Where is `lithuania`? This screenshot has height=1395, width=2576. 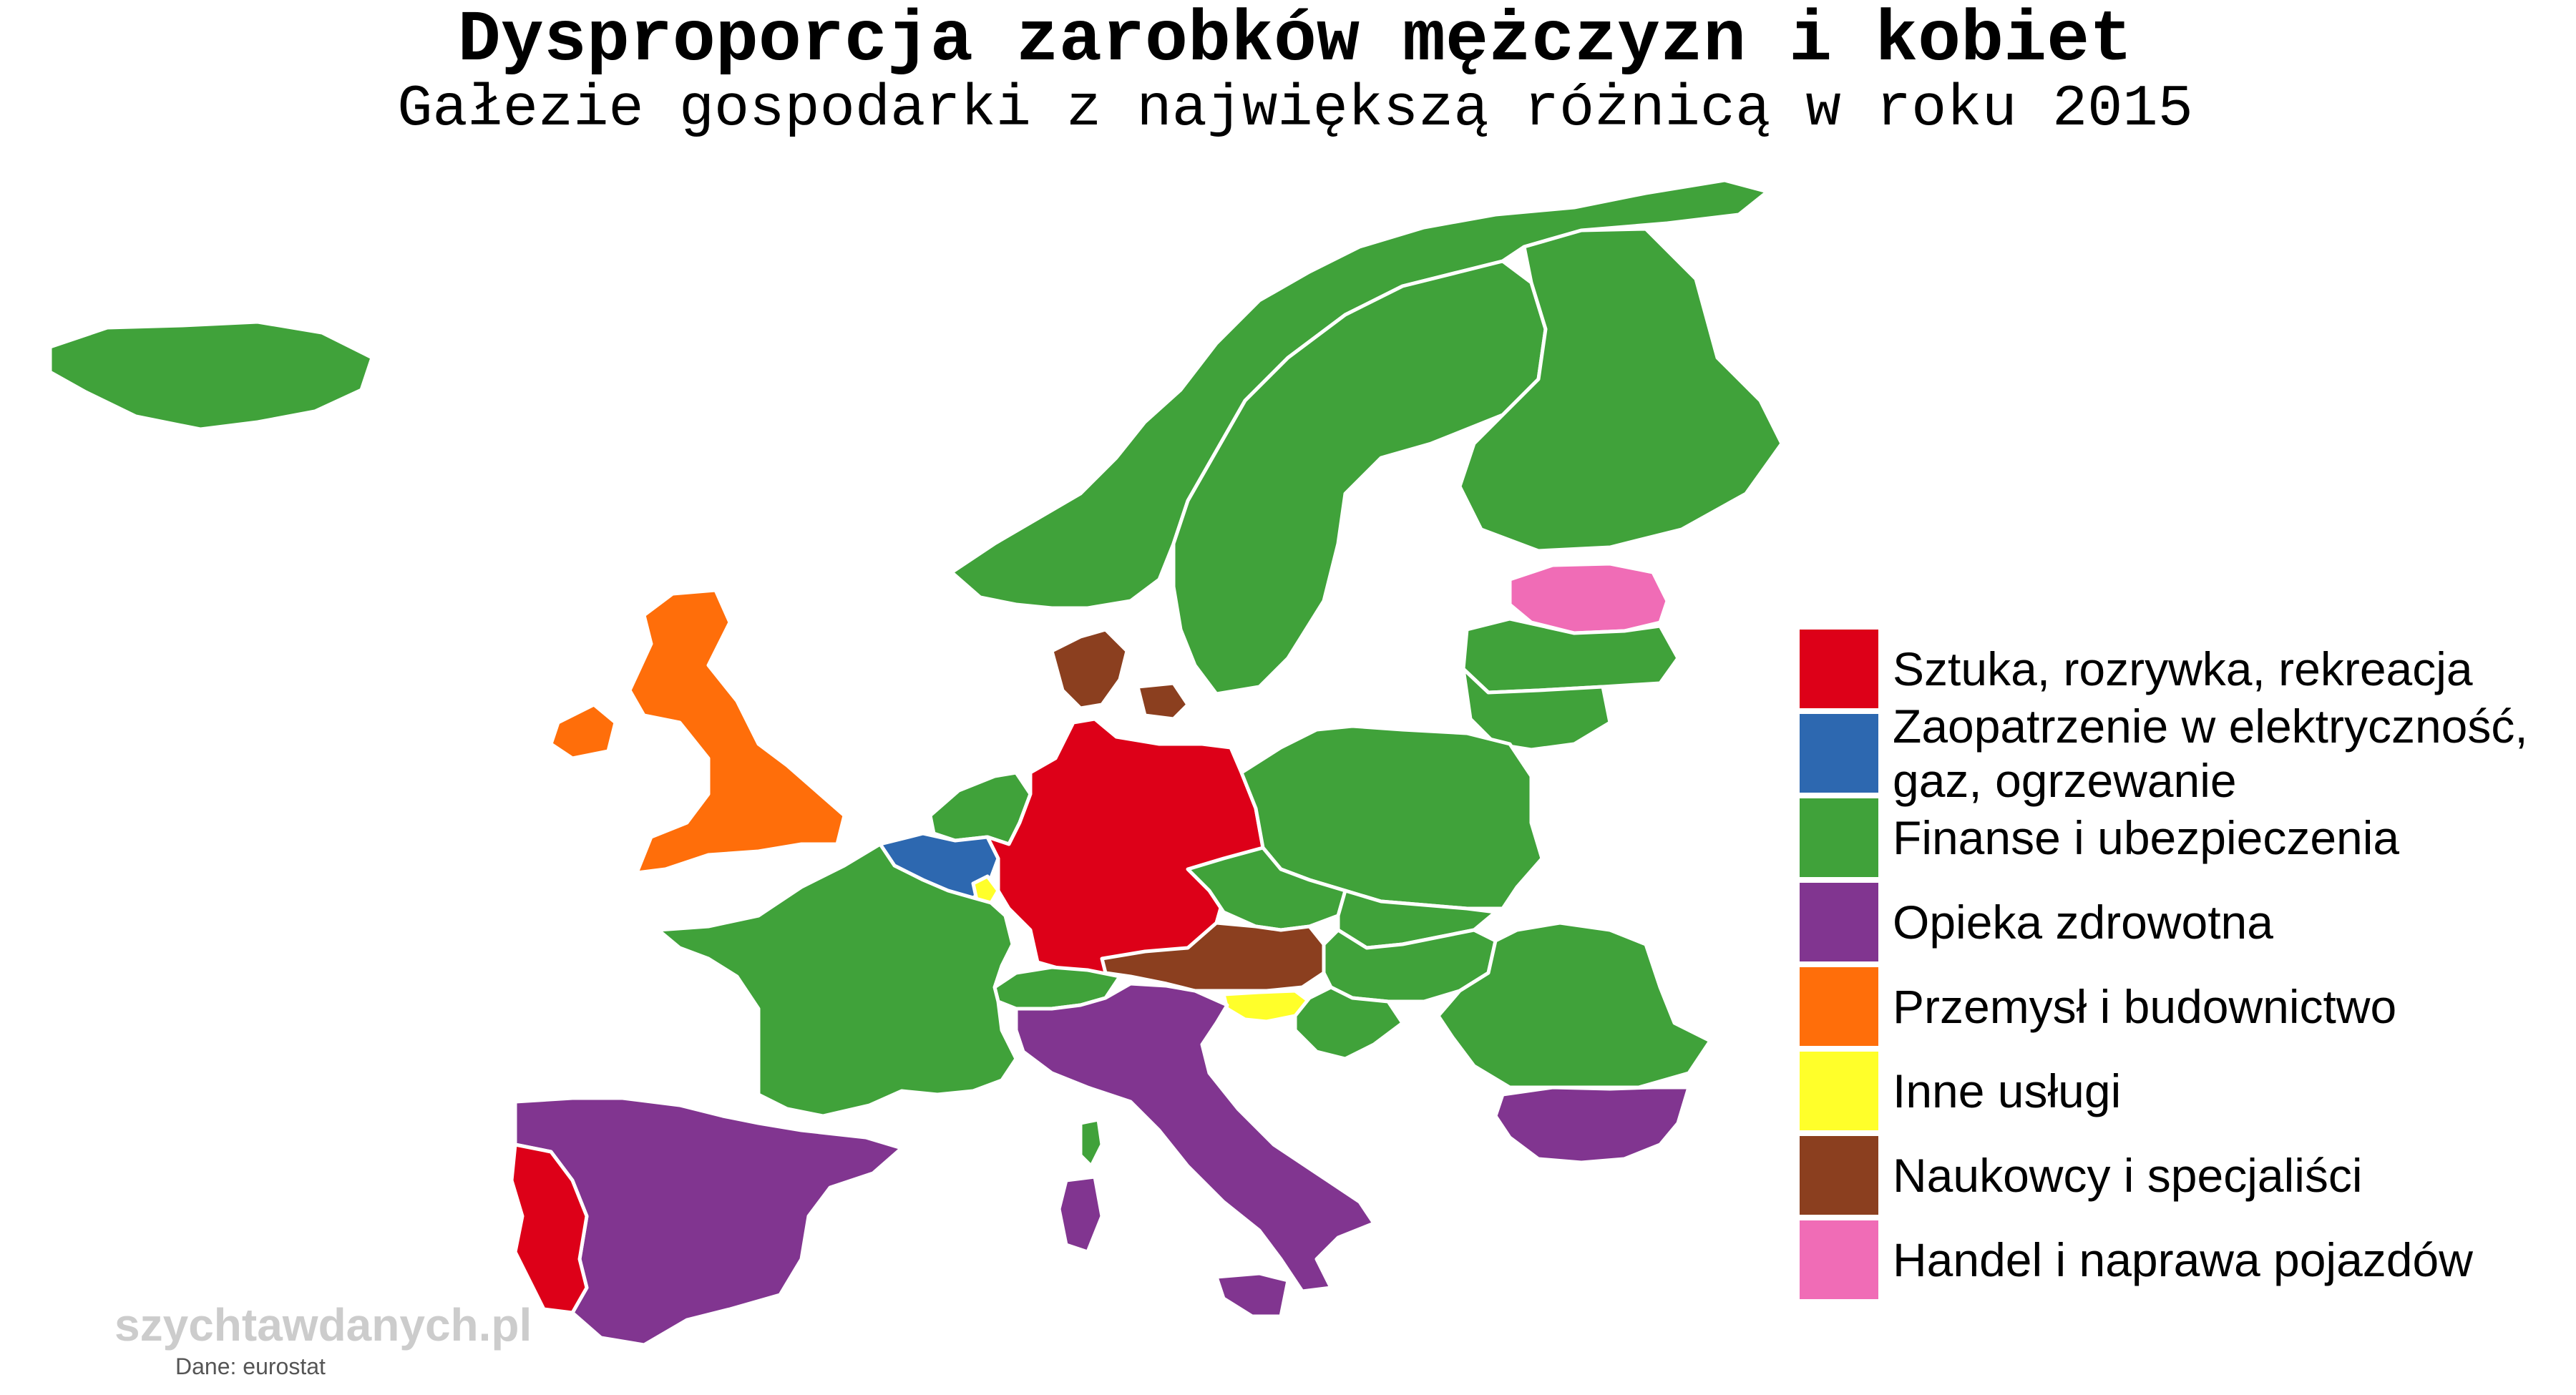 lithuania is located at coordinates (1536, 710).